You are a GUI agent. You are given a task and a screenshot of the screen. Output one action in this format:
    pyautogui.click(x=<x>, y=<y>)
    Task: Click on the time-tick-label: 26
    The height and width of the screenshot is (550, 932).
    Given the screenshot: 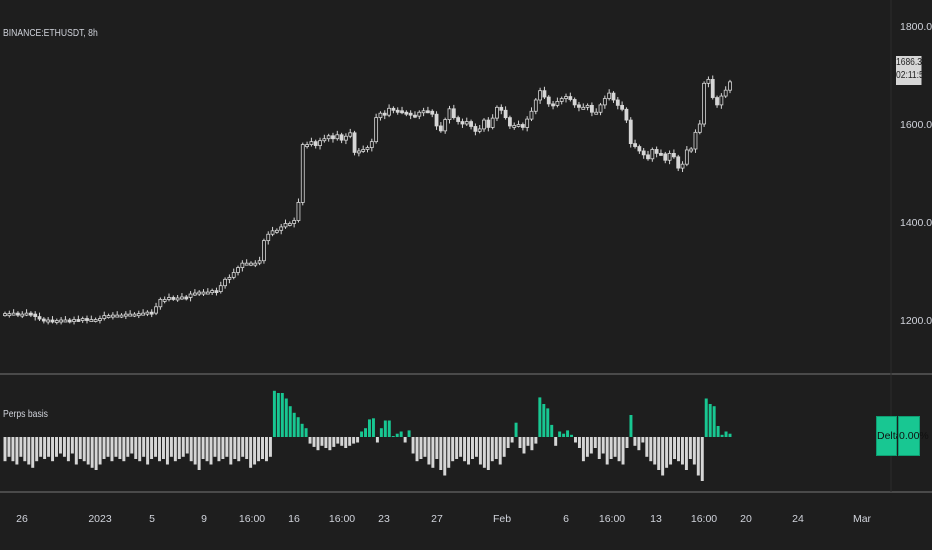 What is the action you would take?
    pyautogui.click(x=22, y=519)
    